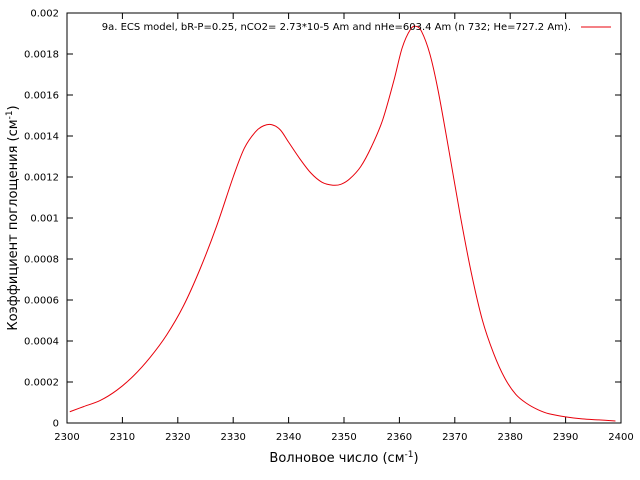  I want to click on x-tick-label: 2370, so click(454, 437).